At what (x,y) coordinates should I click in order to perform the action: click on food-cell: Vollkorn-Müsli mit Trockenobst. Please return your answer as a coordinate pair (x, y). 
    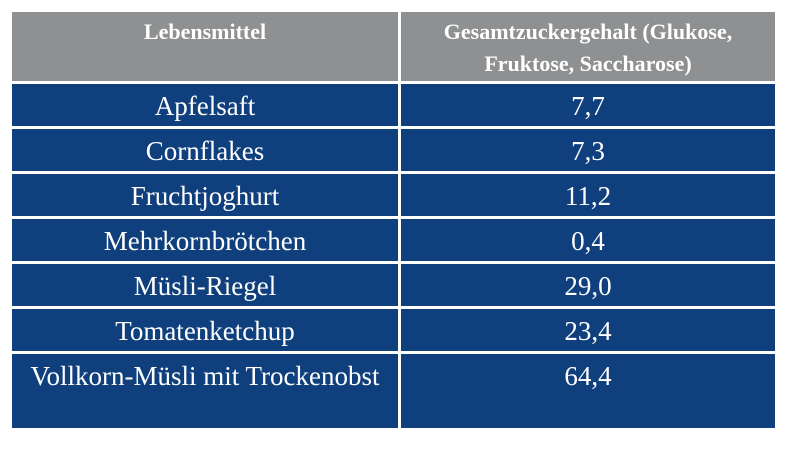
    Looking at the image, I should click on (205, 391).